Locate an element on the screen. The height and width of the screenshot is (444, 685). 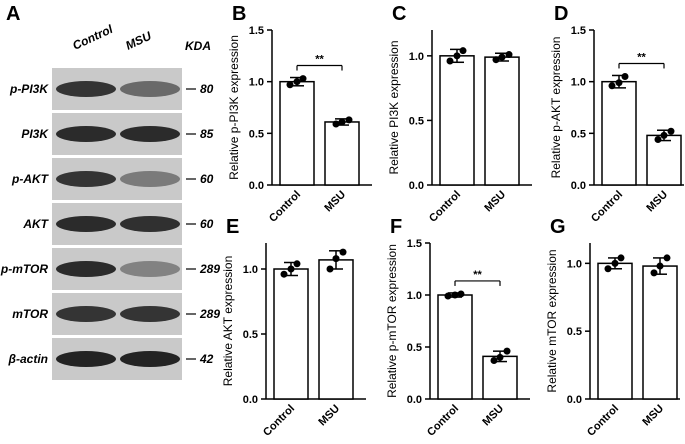
kda-label: 42 is located at coordinates (206, 359).